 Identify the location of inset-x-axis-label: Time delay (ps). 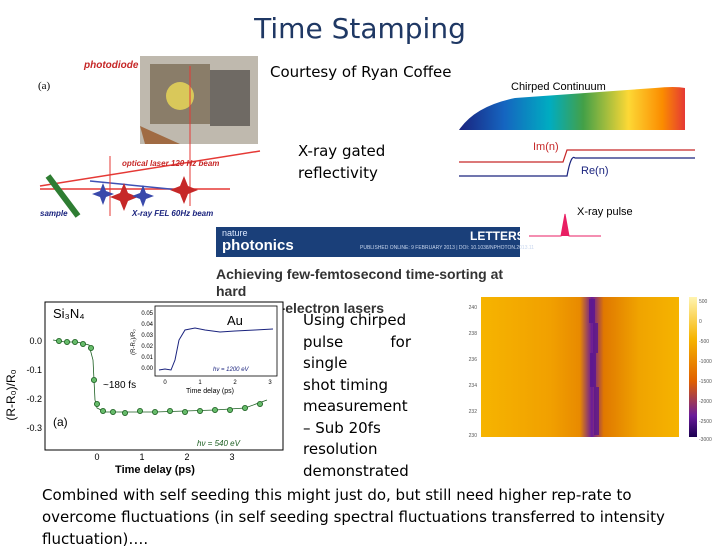
(210, 391).